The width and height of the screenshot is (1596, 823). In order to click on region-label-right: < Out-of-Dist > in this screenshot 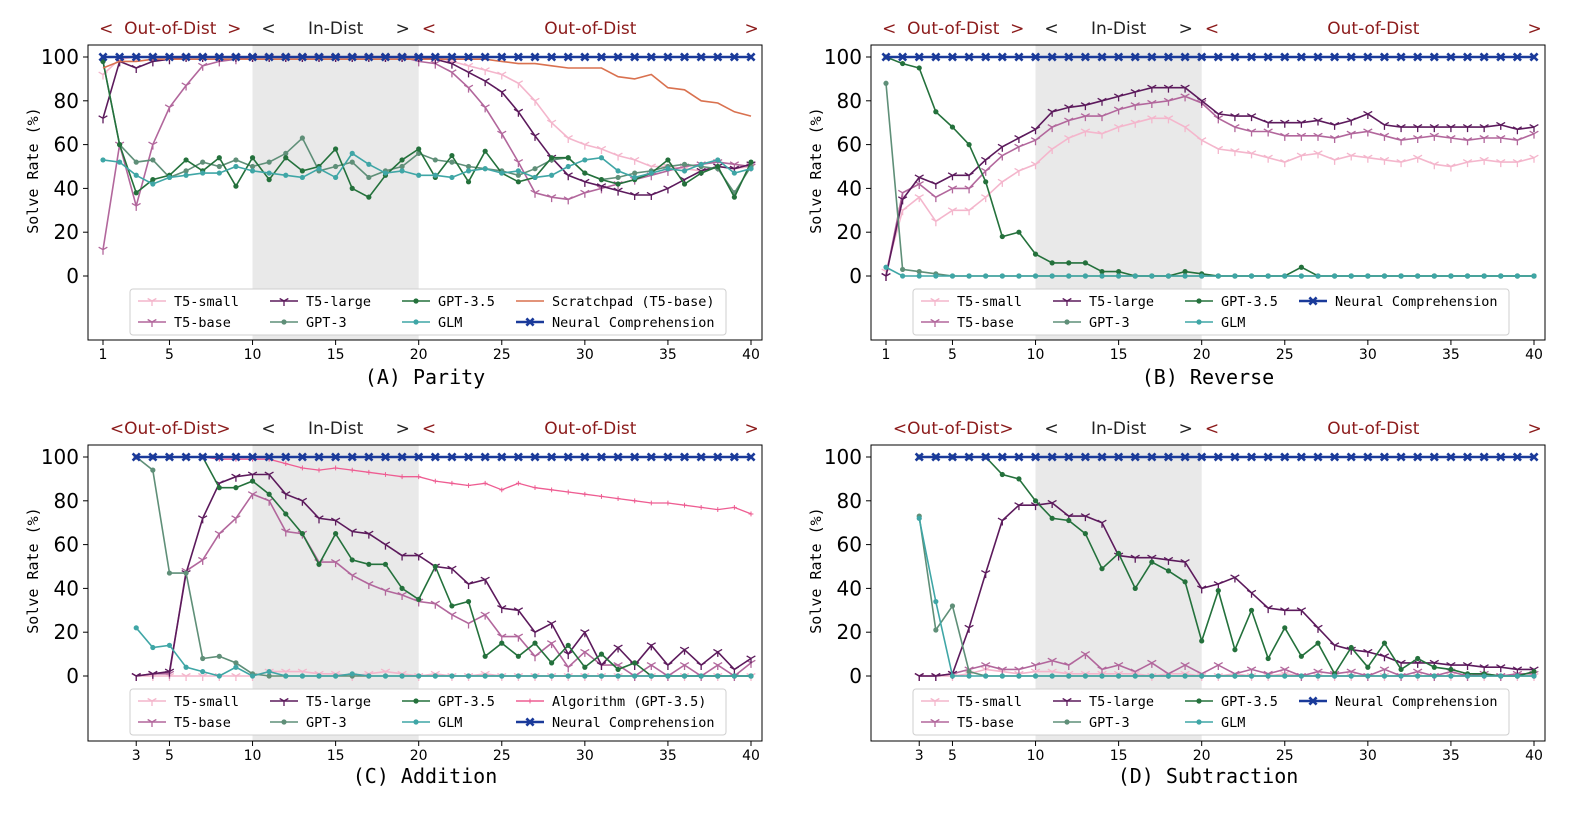, I will do `click(590, 29)`.